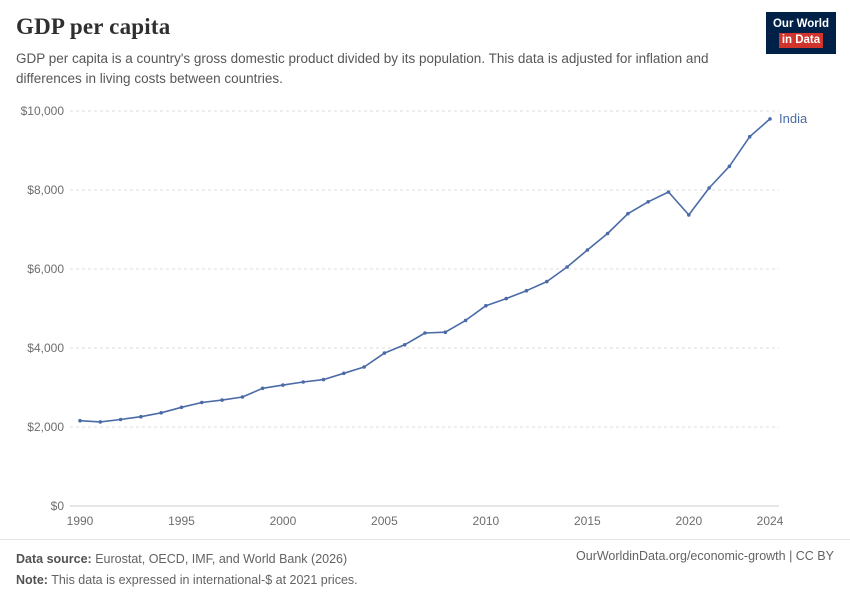  What do you see at coordinates (800, 24) in the screenshot?
I see `owid-logo-line1: Our World` at bounding box center [800, 24].